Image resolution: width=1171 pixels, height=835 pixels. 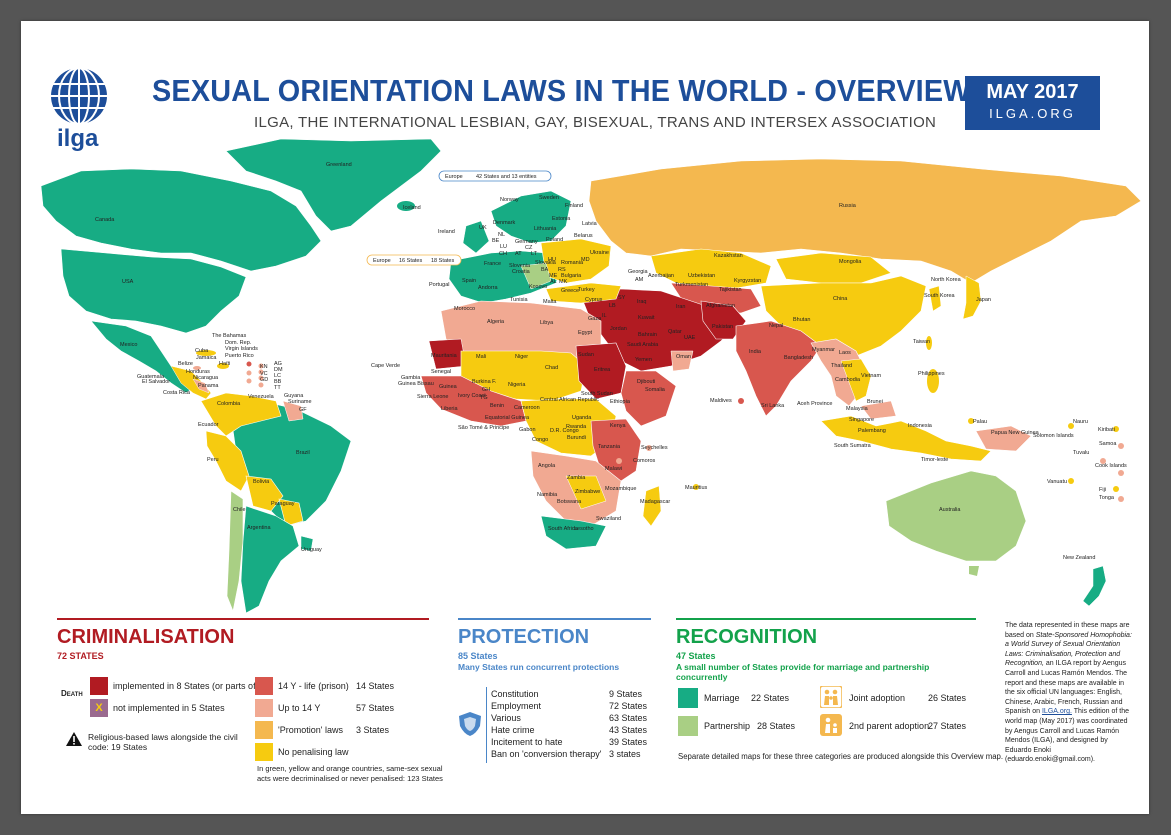 What do you see at coordinates (1057, 482) in the screenshot?
I see `svg-text: Vanuatu` at bounding box center [1057, 482].